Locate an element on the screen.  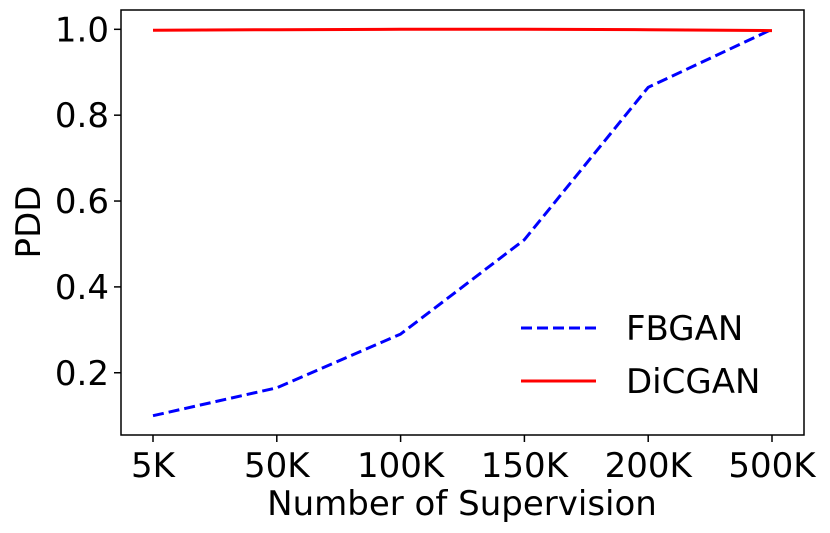
y-tick-label: 0.8 is located at coordinates (82, 116).